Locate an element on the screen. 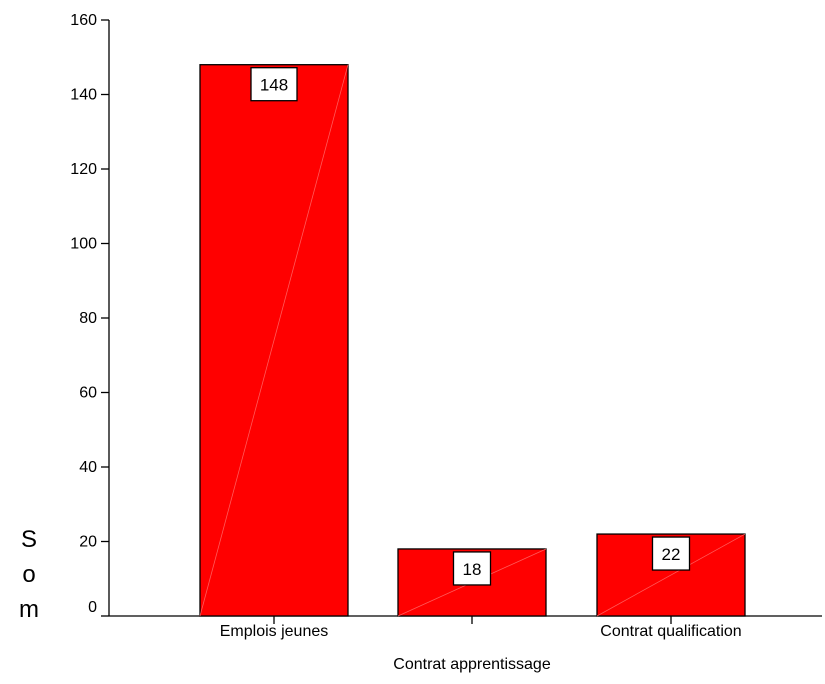 The image size is (825, 684). y-tick-label: 100 is located at coordinates (83, 244).